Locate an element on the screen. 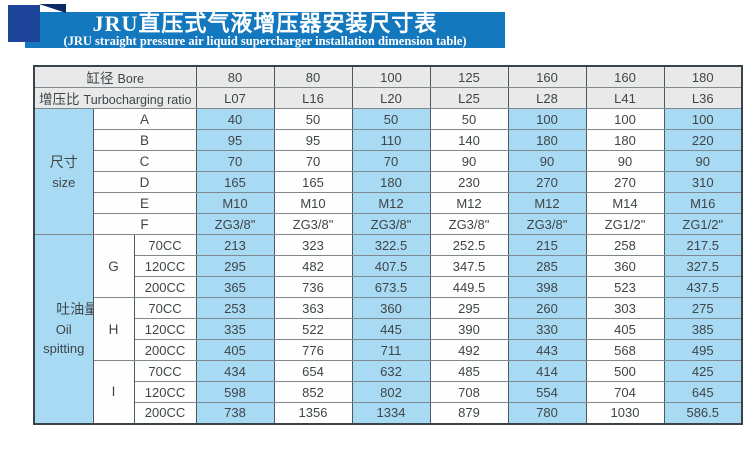 Image resolution: width=750 pixels, height=462 pixels. value-cell: 165 is located at coordinates (313, 182).